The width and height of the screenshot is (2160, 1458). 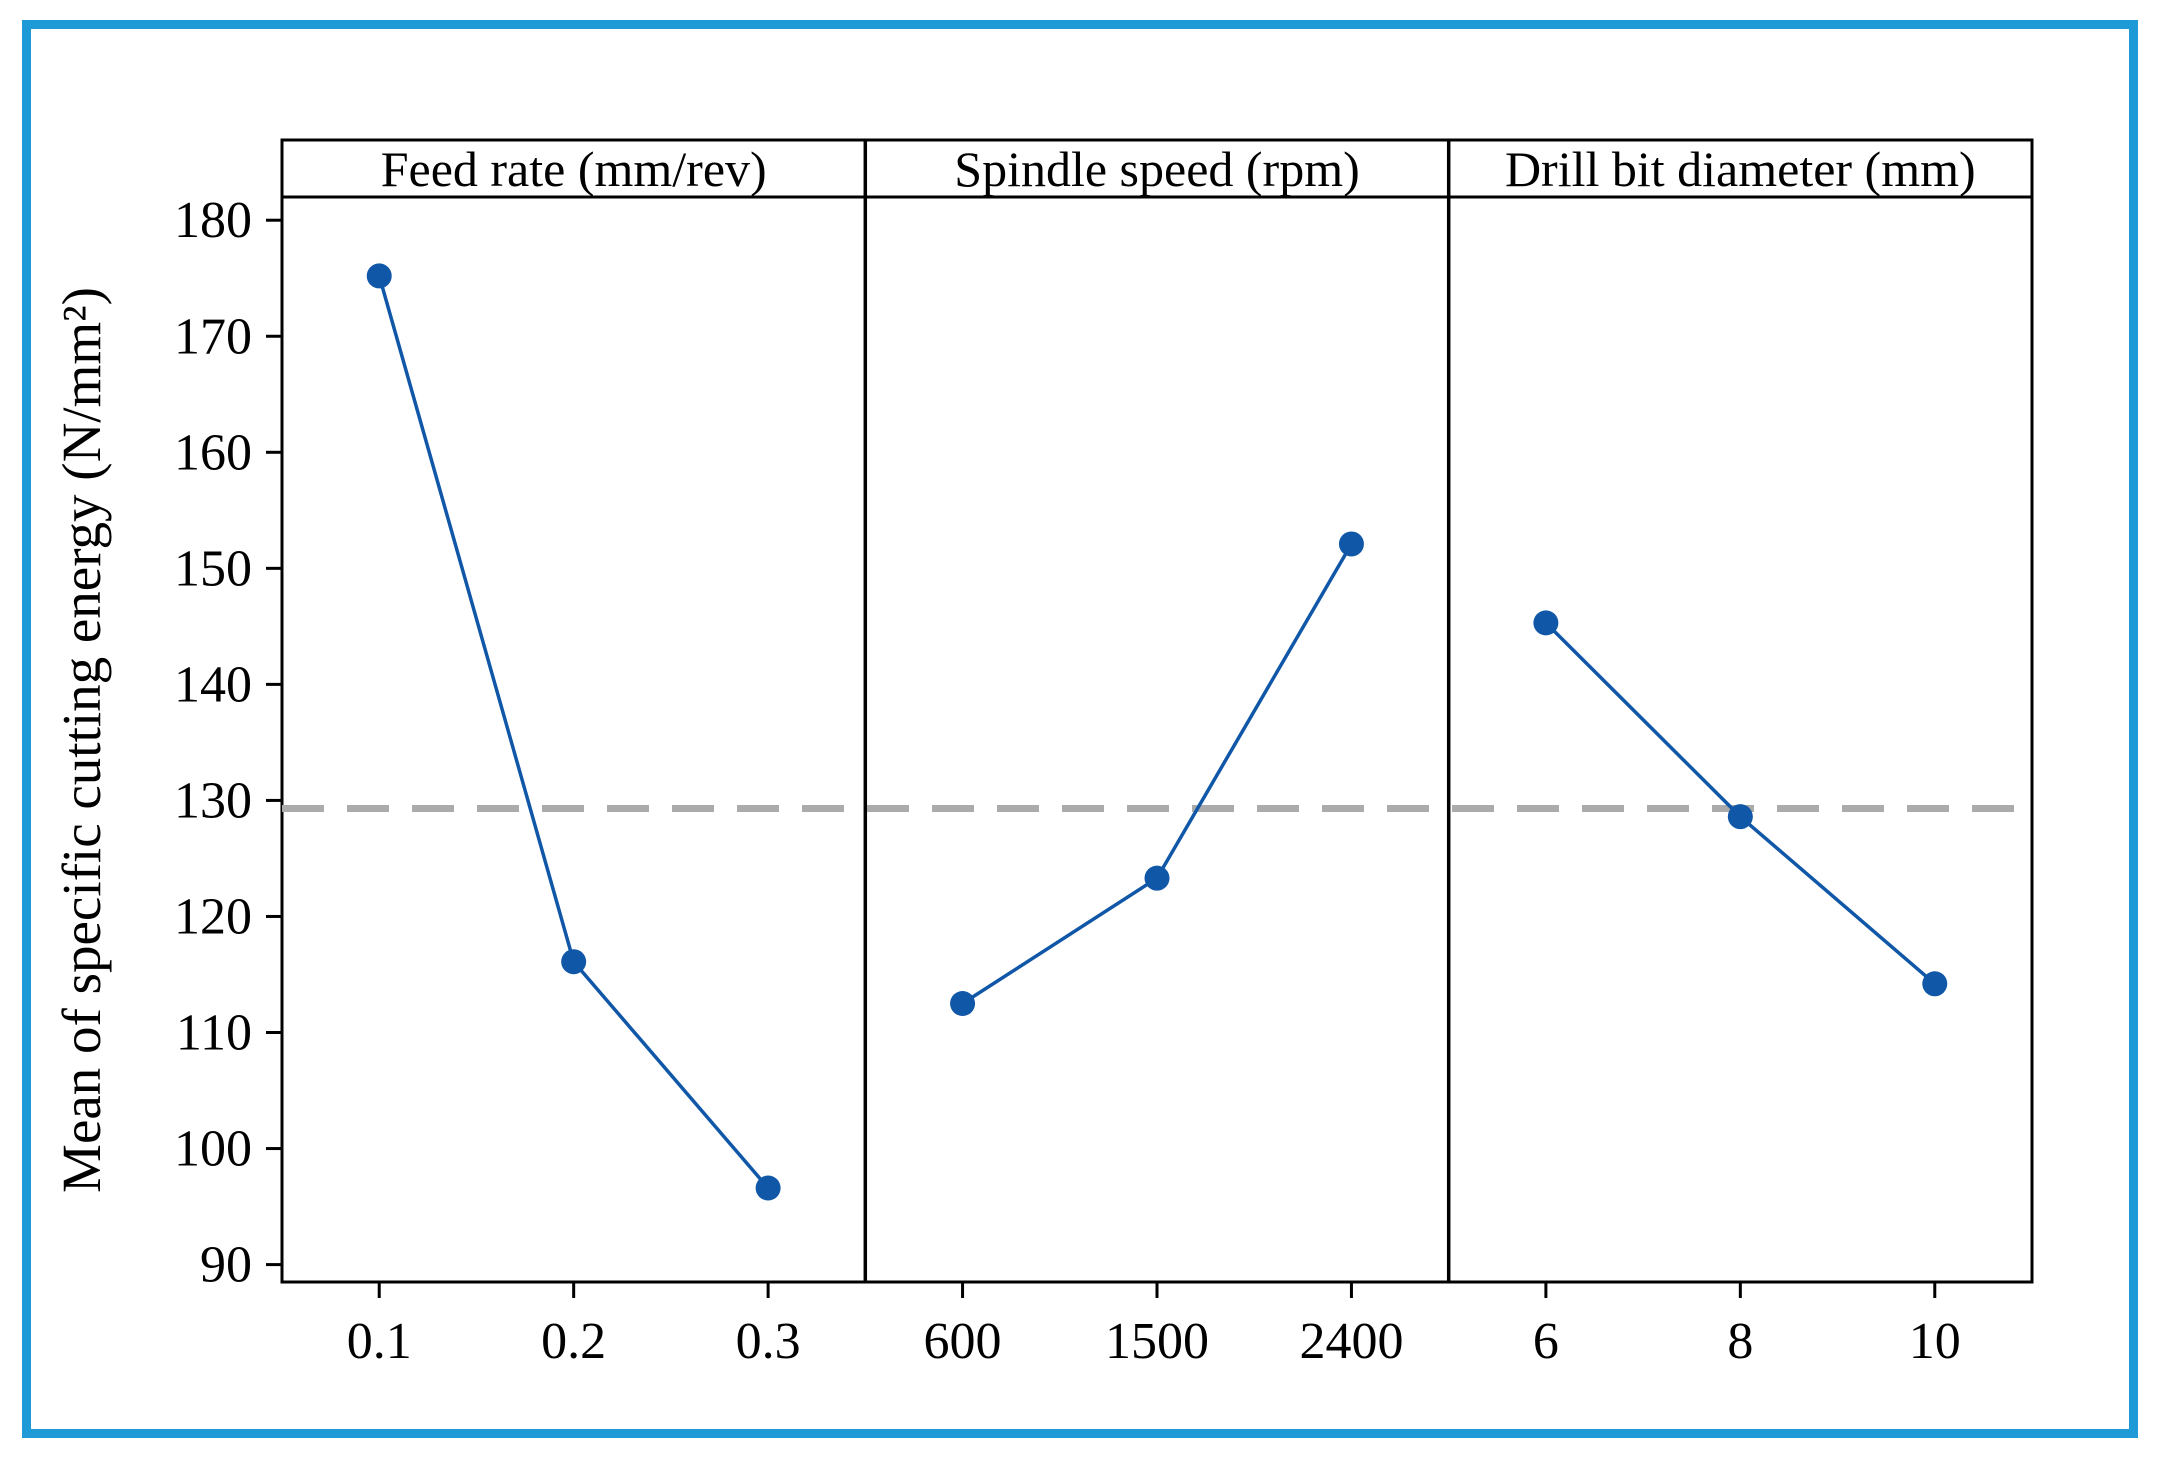 What do you see at coordinates (214, 1033) in the screenshot?
I see `y-axis-tick-label: 110` at bounding box center [214, 1033].